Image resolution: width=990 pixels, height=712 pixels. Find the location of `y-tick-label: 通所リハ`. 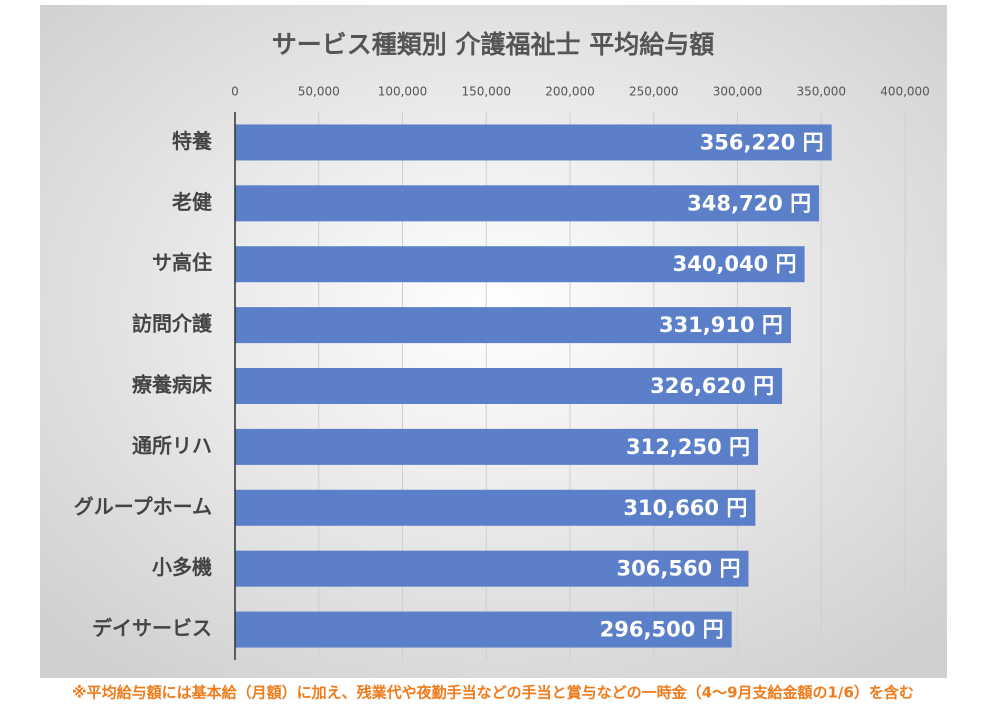

y-tick-label: 通所リハ is located at coordinates (172, 445).